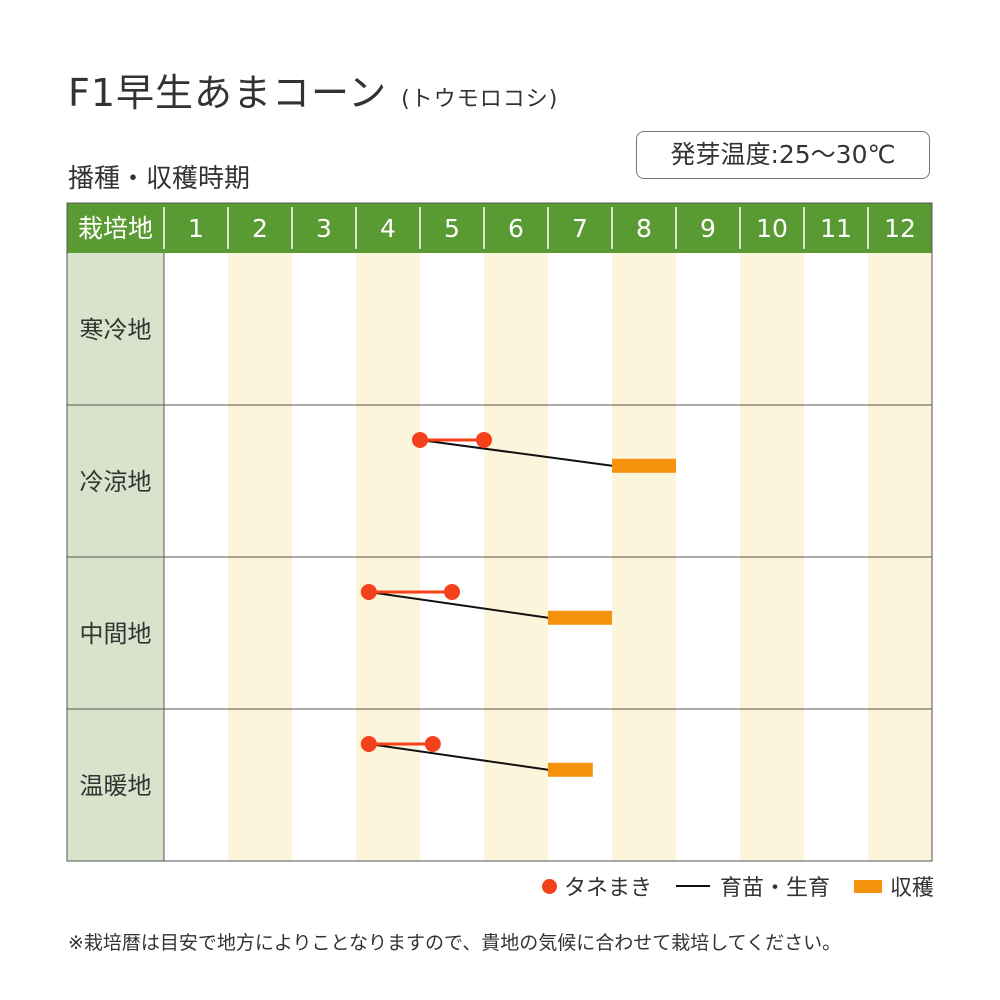  What do you see at coordinates (115, 228) in the screenshot?
I see `header-label: 栽培地` at bounding box center [115, 228].